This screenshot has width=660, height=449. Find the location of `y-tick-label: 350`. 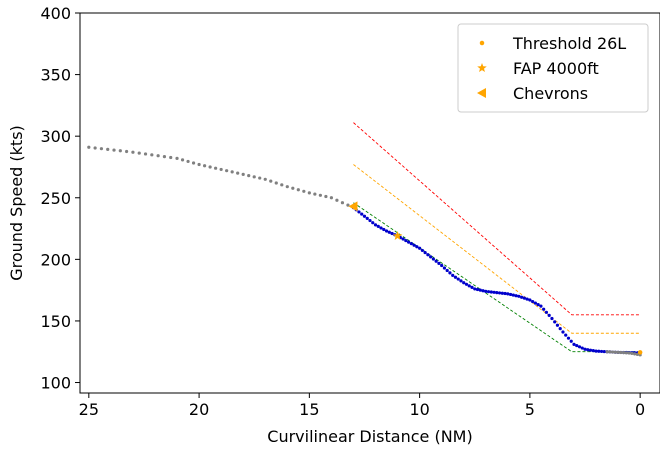

y-tick-label: 350 is located at coordinates (55, 75).